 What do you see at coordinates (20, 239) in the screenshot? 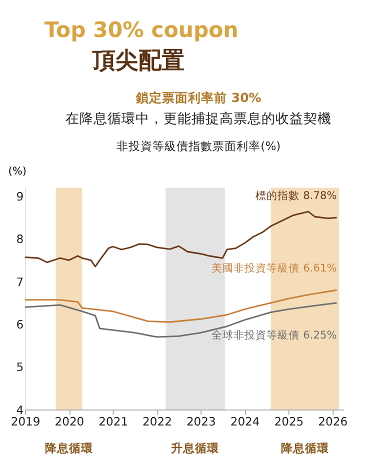
I see `y-tick-label: 8` at bounding box center [20, 239].